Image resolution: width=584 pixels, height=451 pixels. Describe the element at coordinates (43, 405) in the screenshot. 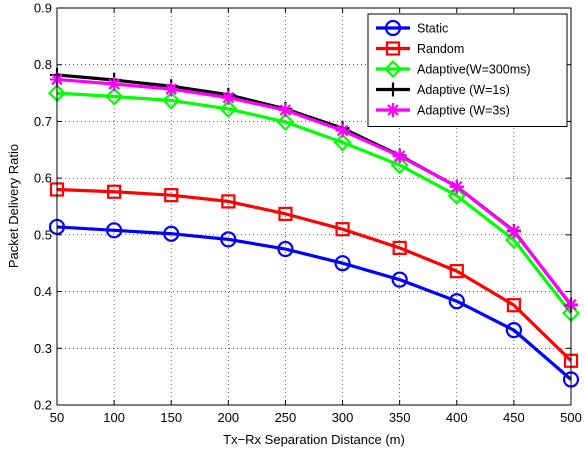

I see `y-tick-label: 0.2` at that location.